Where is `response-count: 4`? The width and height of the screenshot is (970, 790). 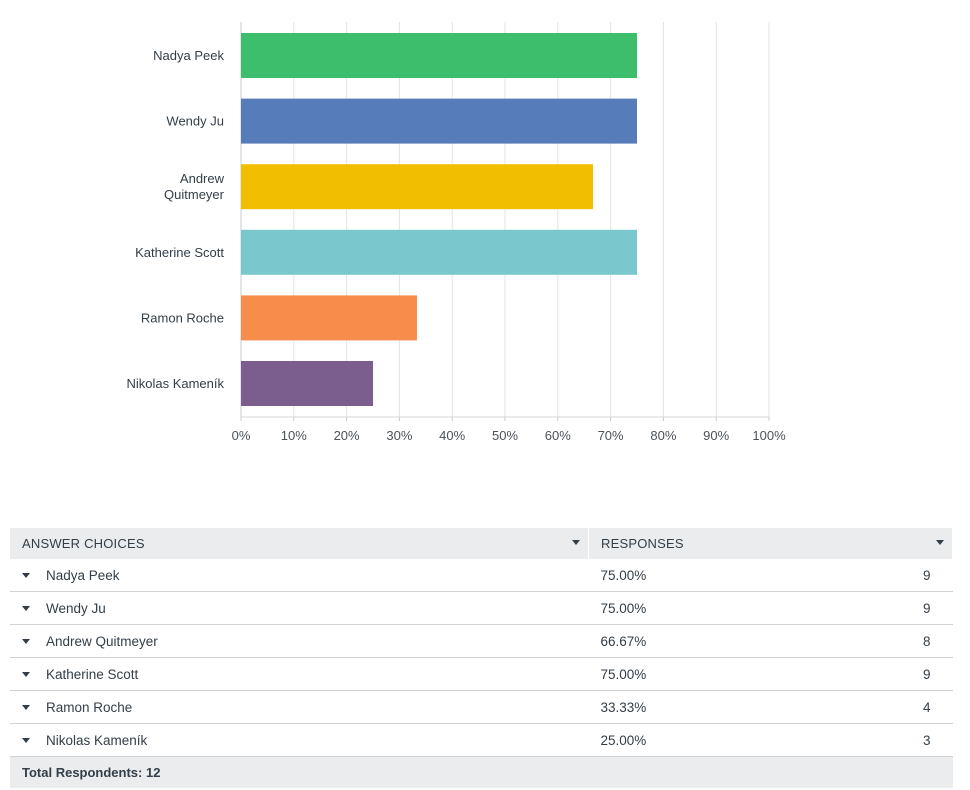
response-count: 4 is located at coordinates (891, 707).